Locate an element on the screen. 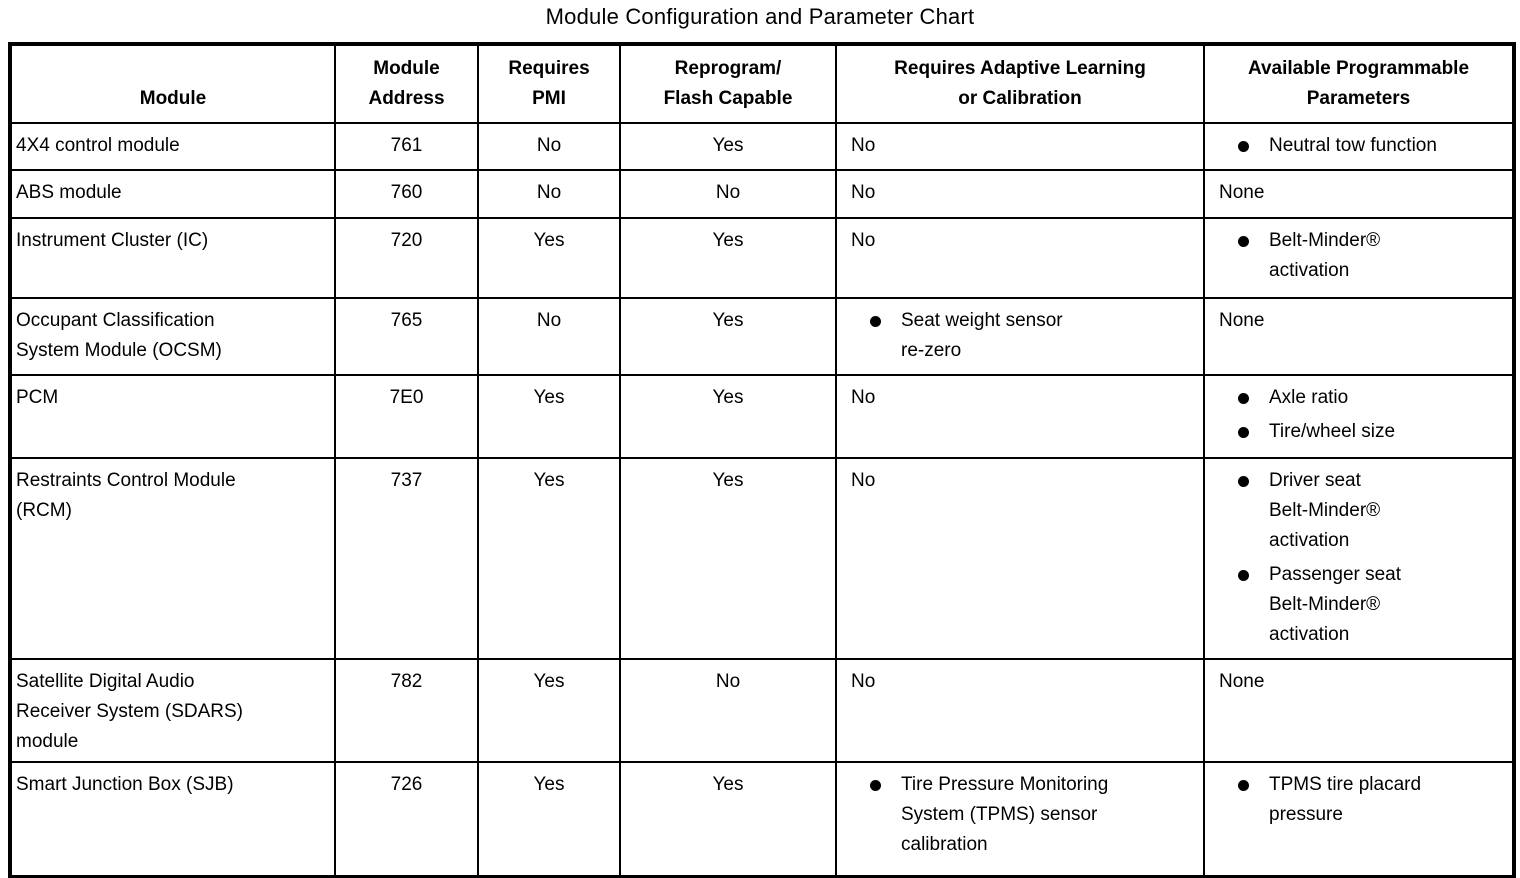  bullet-item: Belt-Minder® activation is located at coordinates (1358, 256).